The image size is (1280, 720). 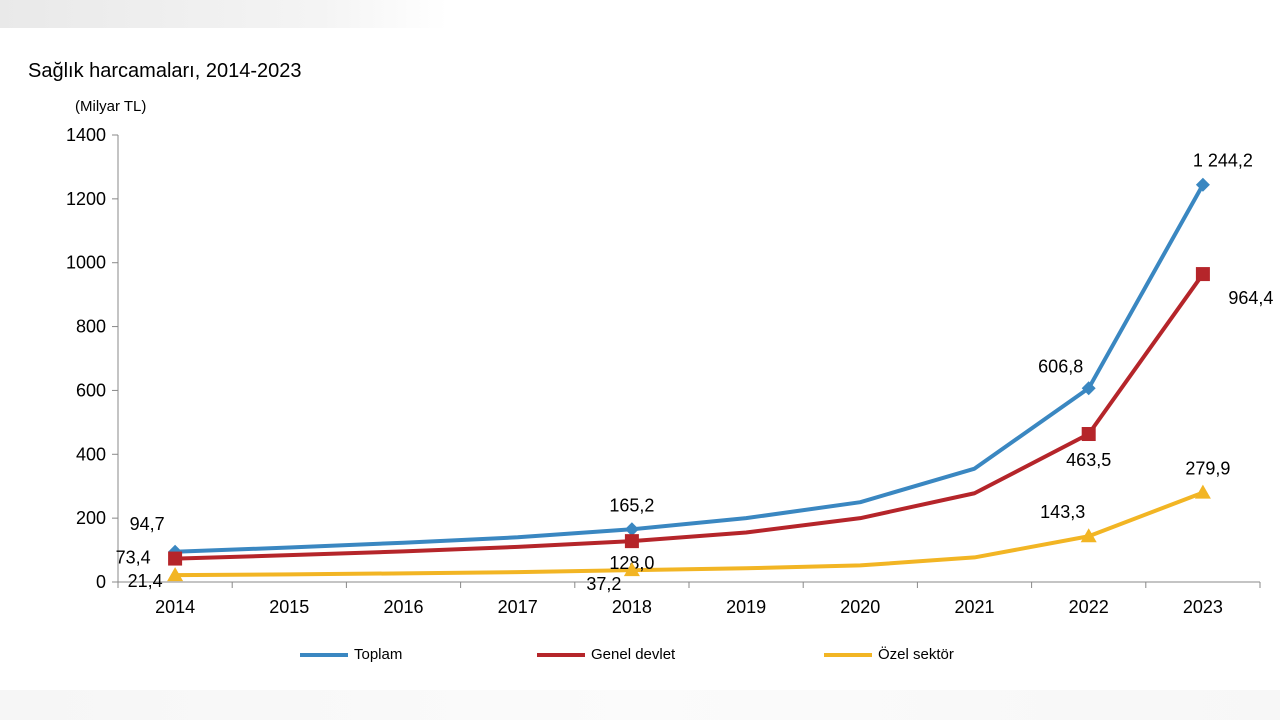 I want to click on data-label: 279,9, so click(x=1207, y=469).